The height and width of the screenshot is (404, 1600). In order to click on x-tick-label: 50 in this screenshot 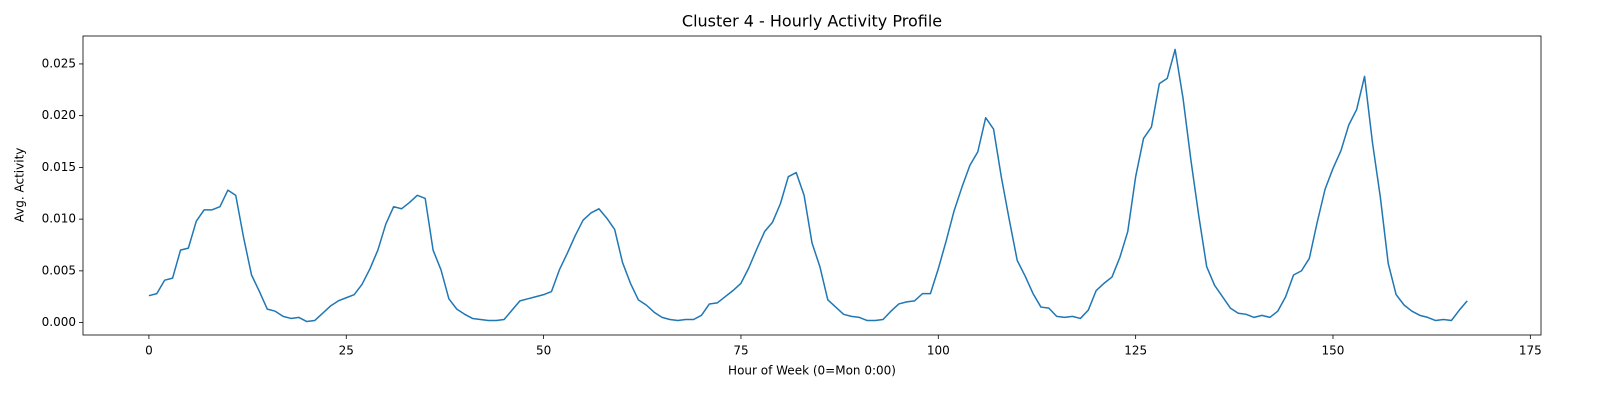, I will do `click(543, 351)`.